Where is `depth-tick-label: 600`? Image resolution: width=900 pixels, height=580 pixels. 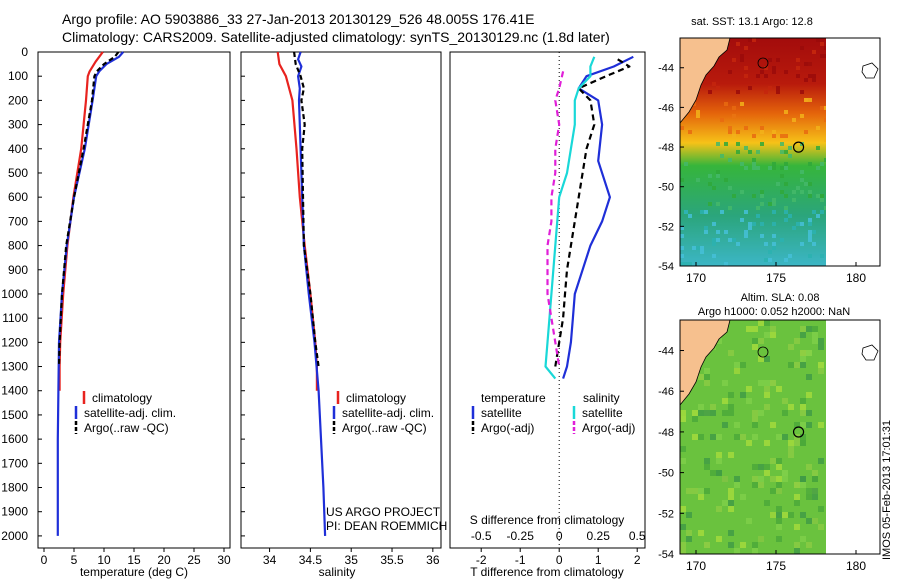 depth-tick-label: 600 is located at coordinates (18, 197).